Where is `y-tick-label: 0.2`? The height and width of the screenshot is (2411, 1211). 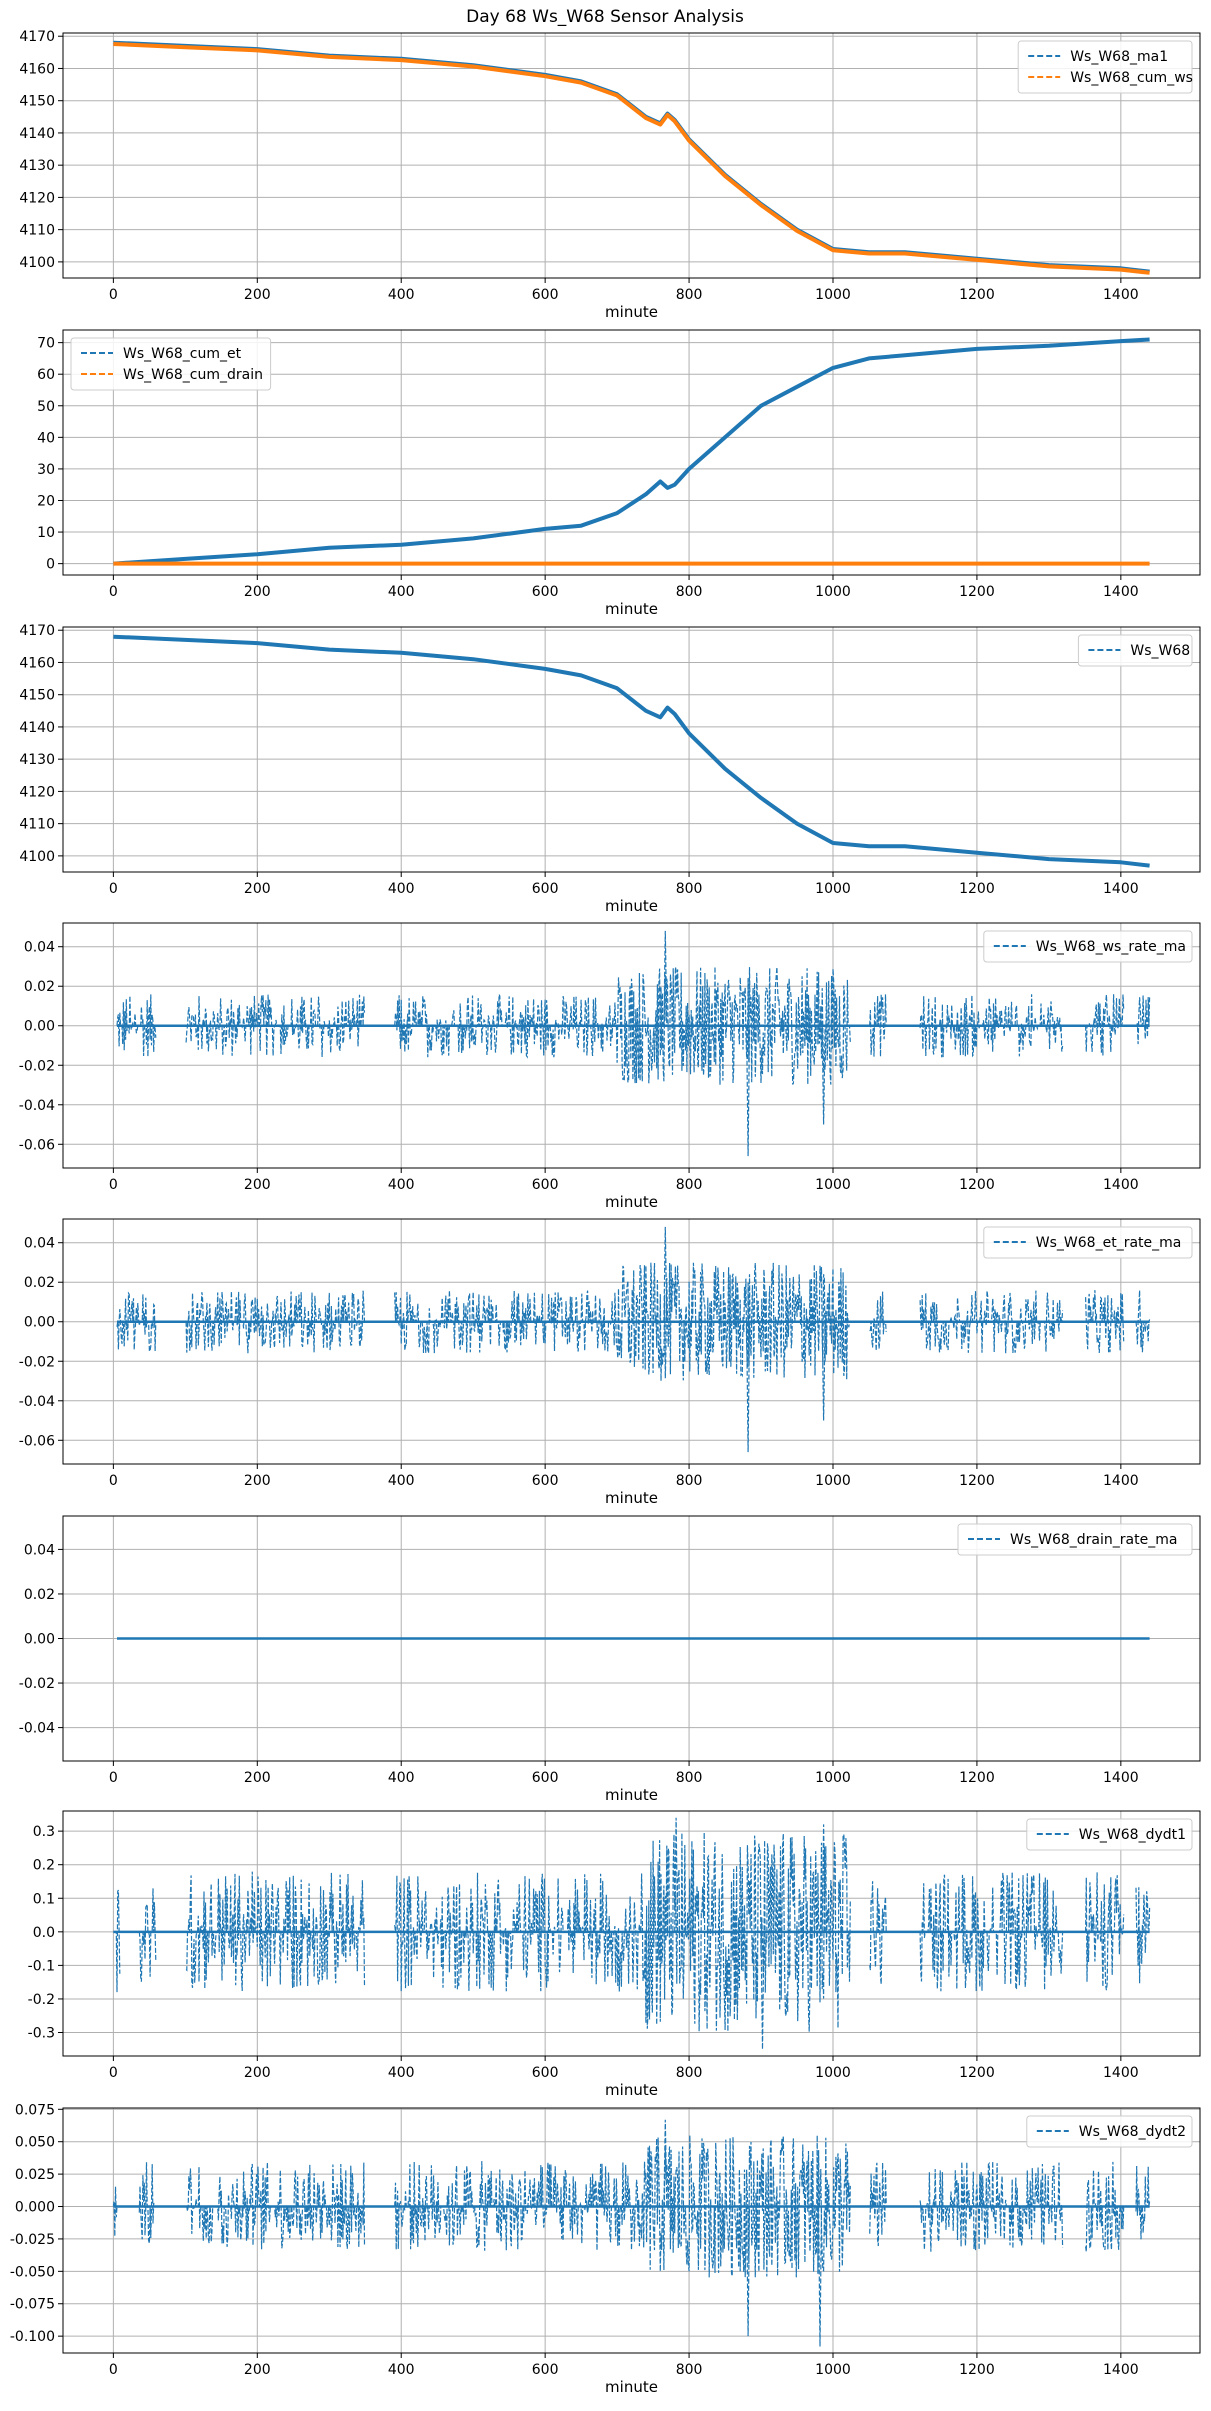 y-tick-label: 0.2 is located at coordinates (44, 1866).